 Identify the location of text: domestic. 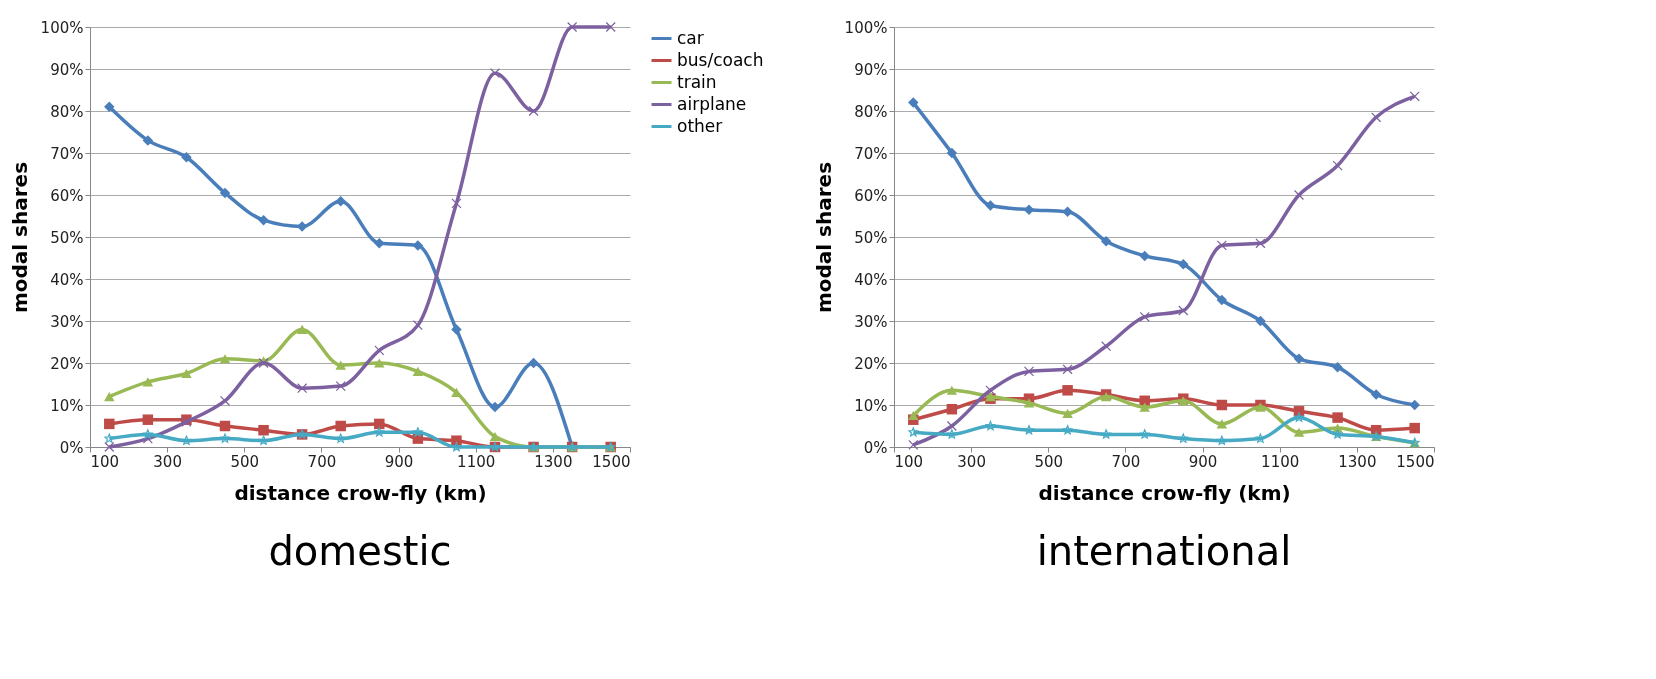
(360, 551).